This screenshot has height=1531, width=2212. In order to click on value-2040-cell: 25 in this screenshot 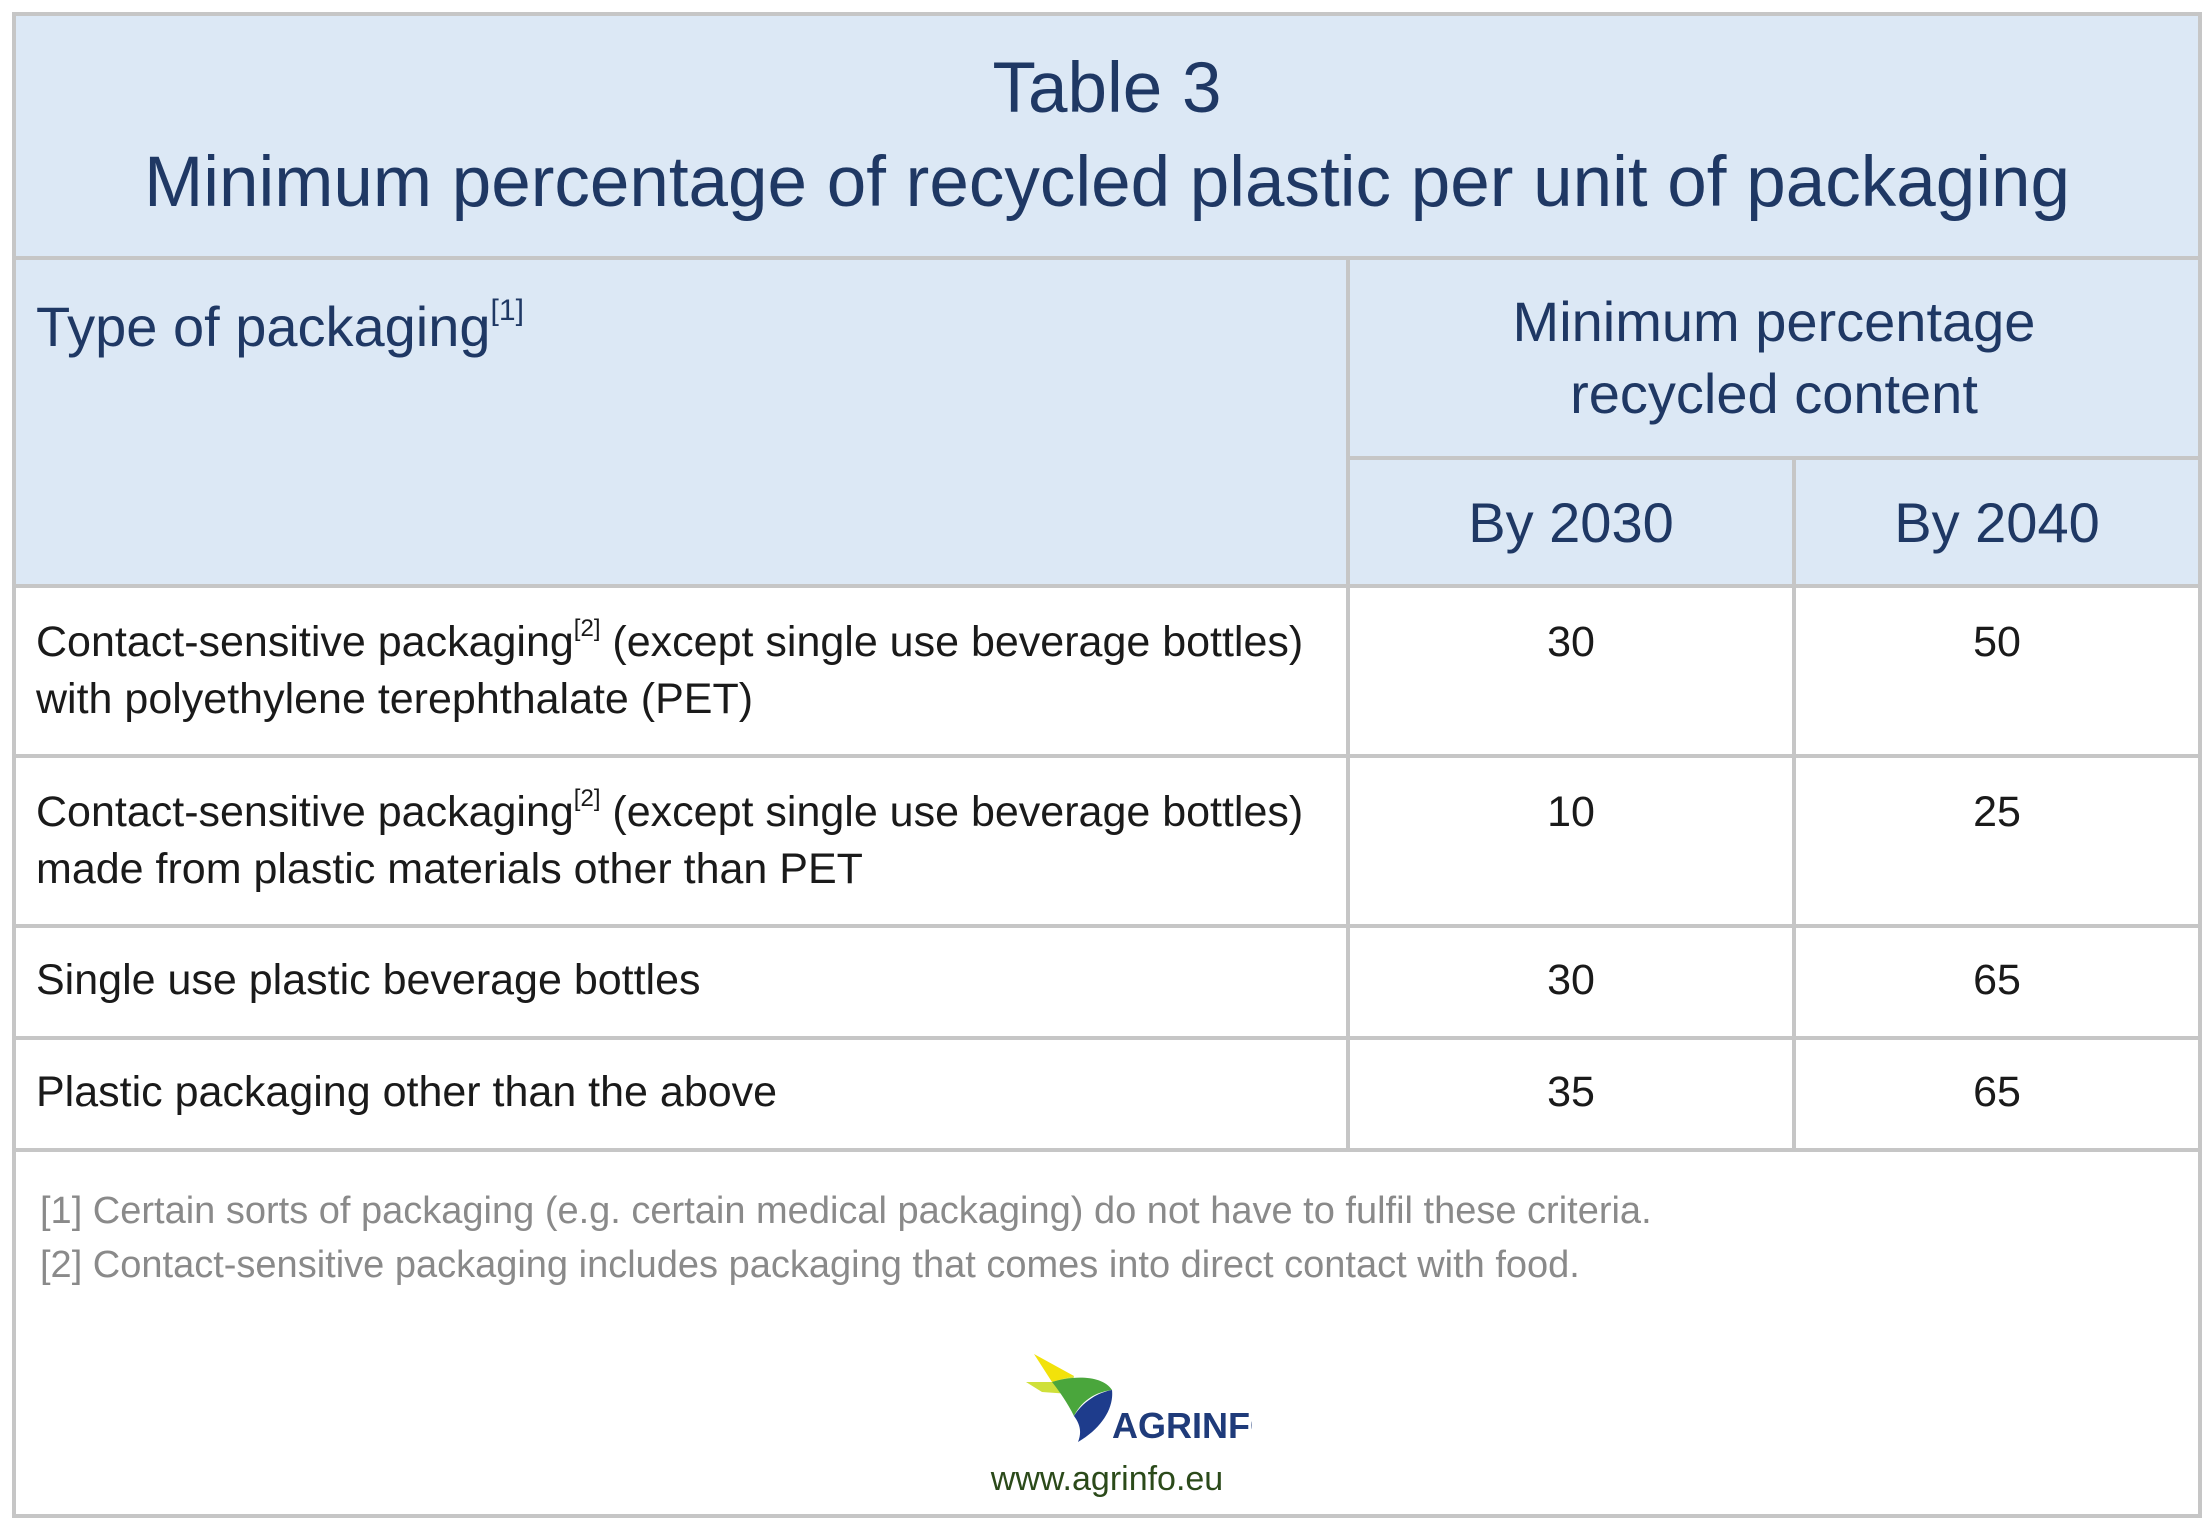, I will do `click(1995, 841)`.